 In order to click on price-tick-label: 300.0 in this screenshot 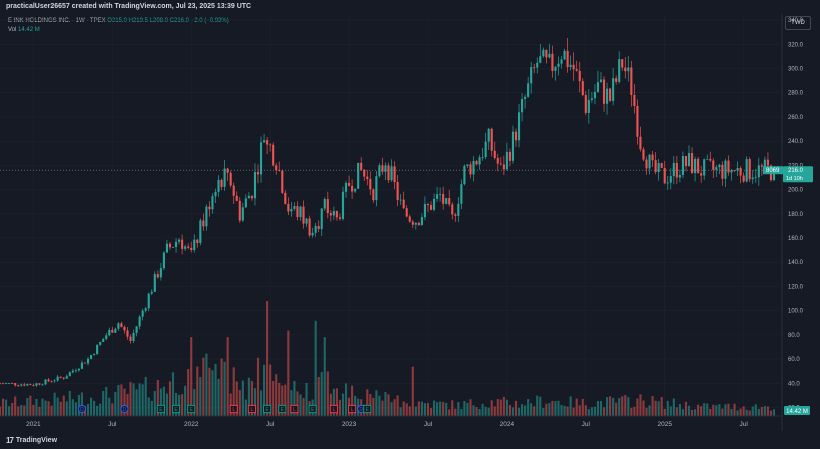, I will do `click(796, 69)`.